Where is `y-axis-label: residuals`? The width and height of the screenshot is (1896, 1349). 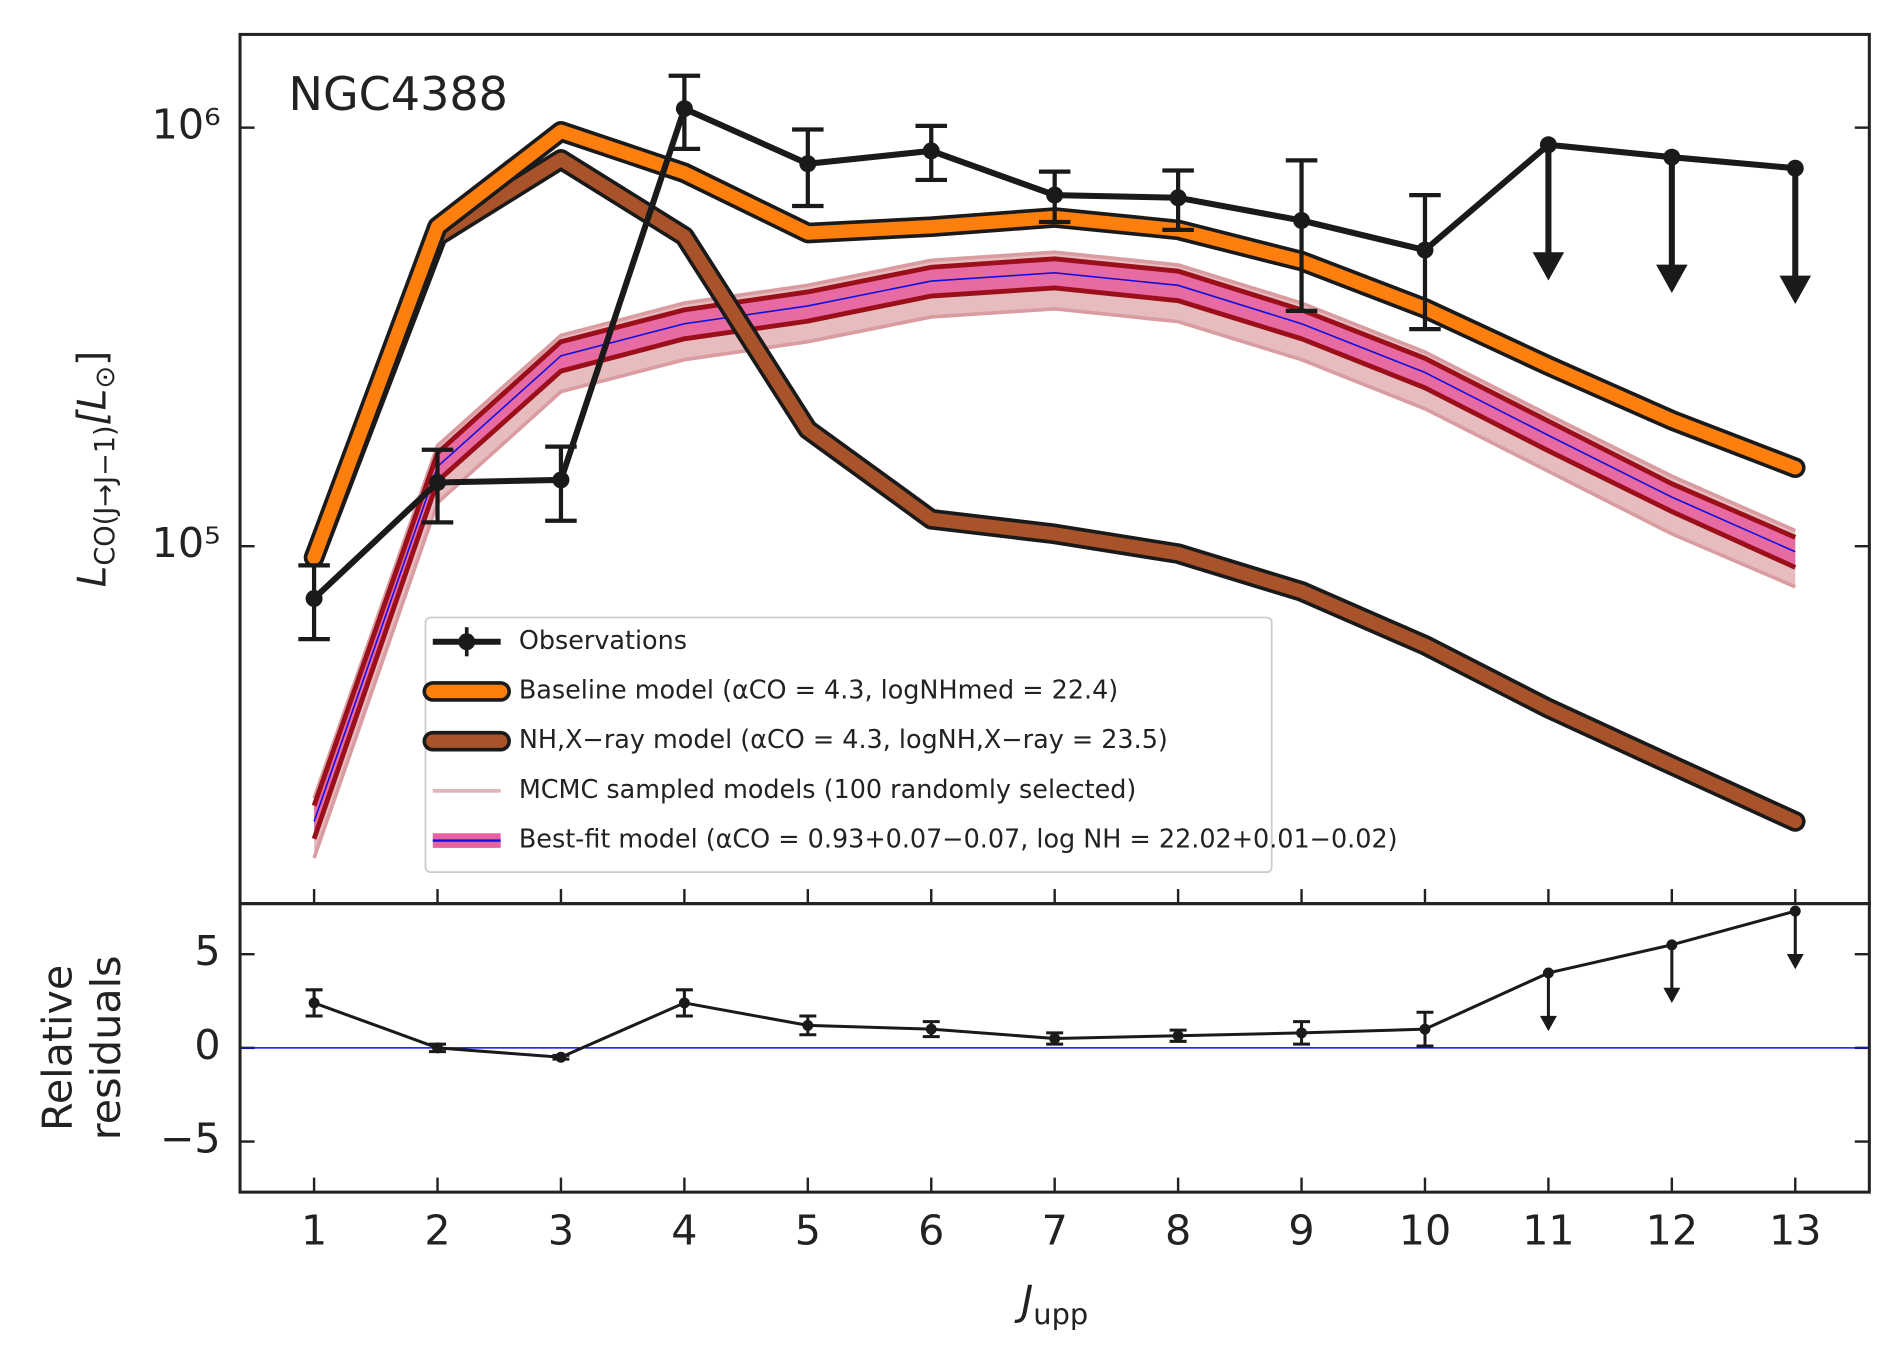
y-axis-label: residuals is located at coordinates (106, 1048).